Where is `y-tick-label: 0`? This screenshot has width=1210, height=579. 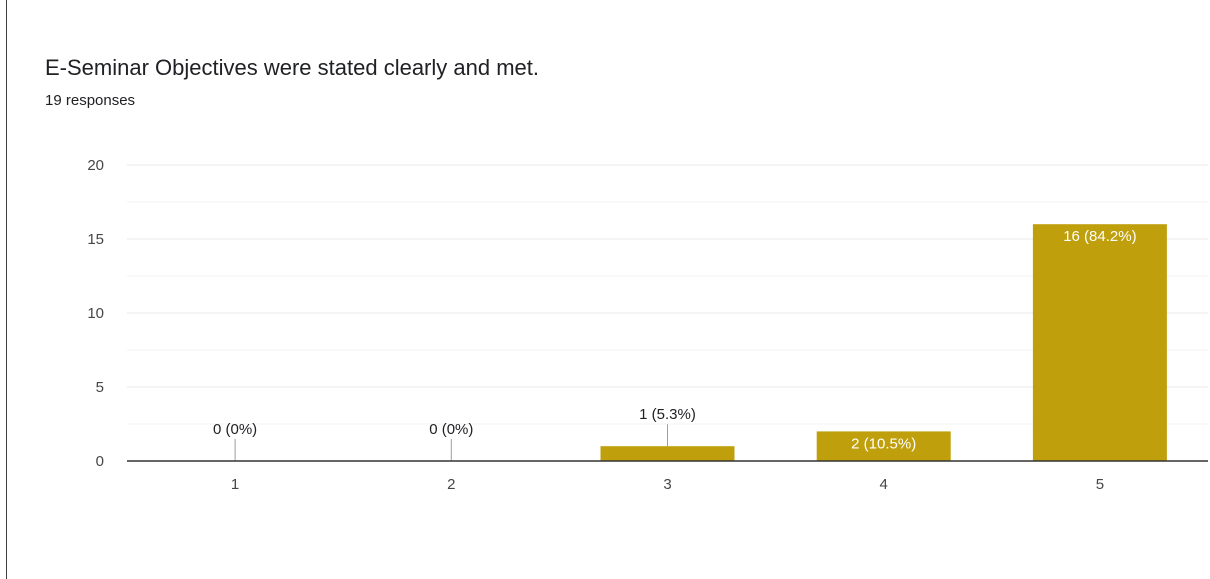 y-tick-label: 0 is located at coordinates (100, 461).